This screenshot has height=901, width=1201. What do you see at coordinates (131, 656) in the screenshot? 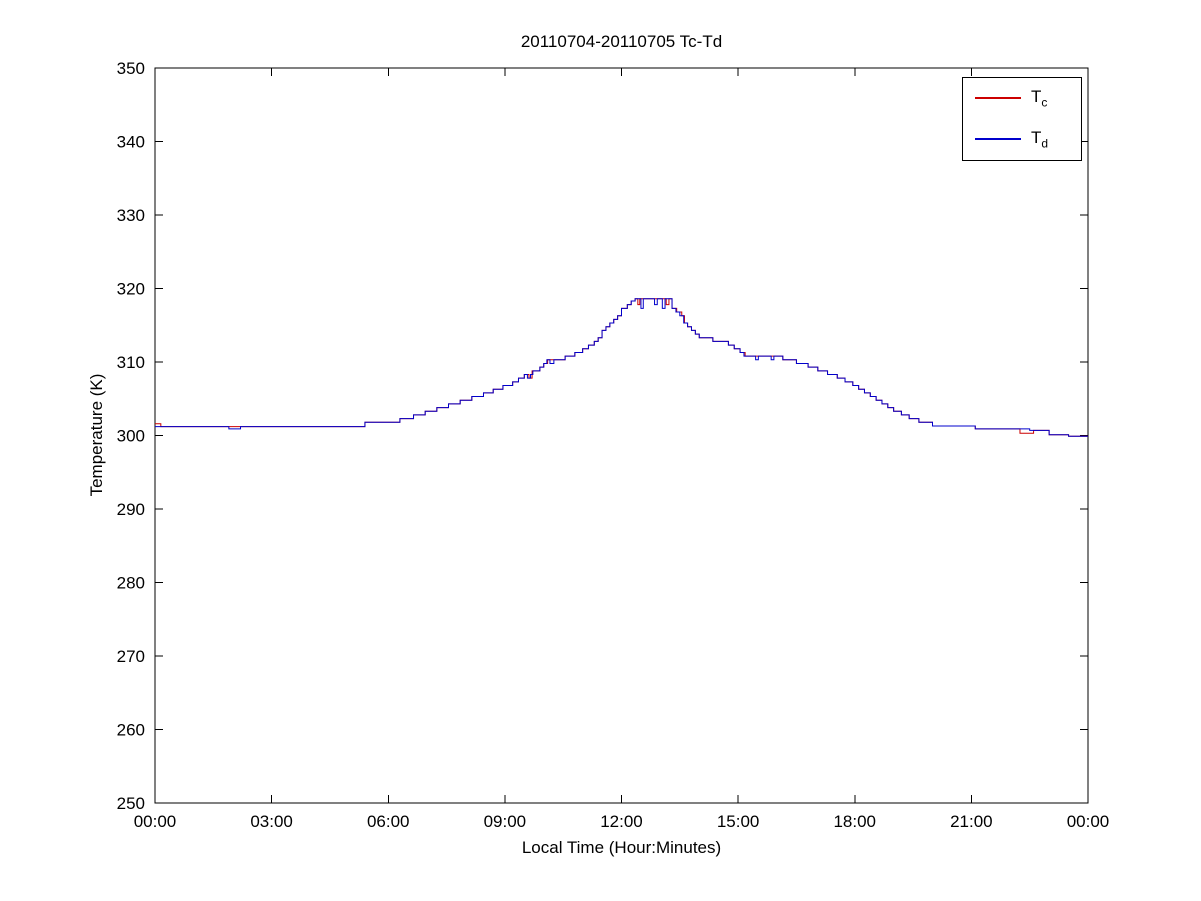
I see `y-tick-label: 270` at bounding box center [131, 656].